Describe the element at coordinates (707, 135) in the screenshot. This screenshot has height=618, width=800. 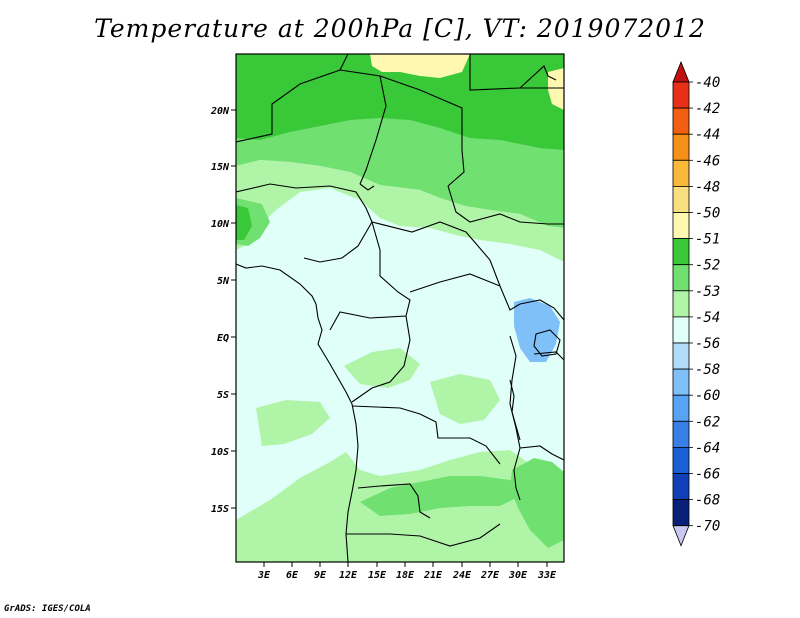
I see `colorbar-label: -44` at that location.